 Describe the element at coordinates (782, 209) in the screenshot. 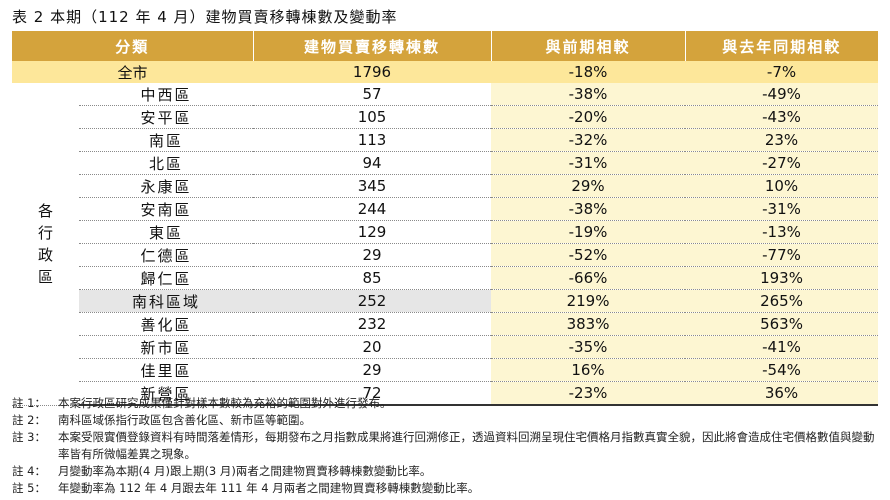

I see `yoy-change: -31%` at that location.